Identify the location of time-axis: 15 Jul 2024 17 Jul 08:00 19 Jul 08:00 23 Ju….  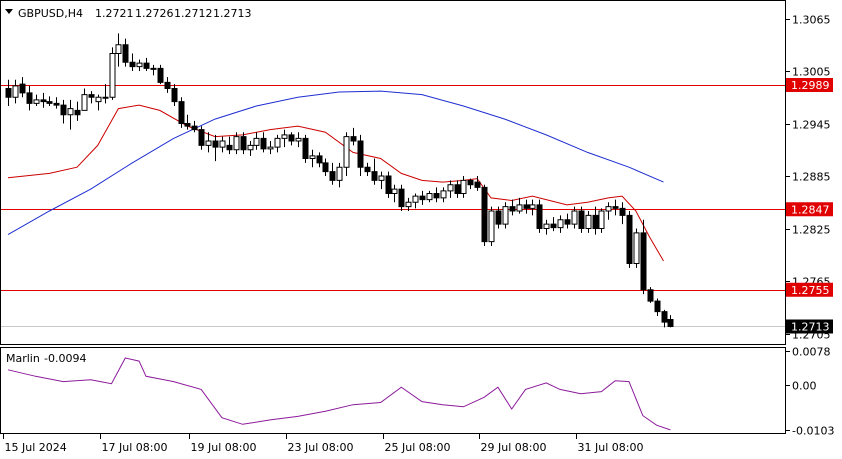
(323, 444).